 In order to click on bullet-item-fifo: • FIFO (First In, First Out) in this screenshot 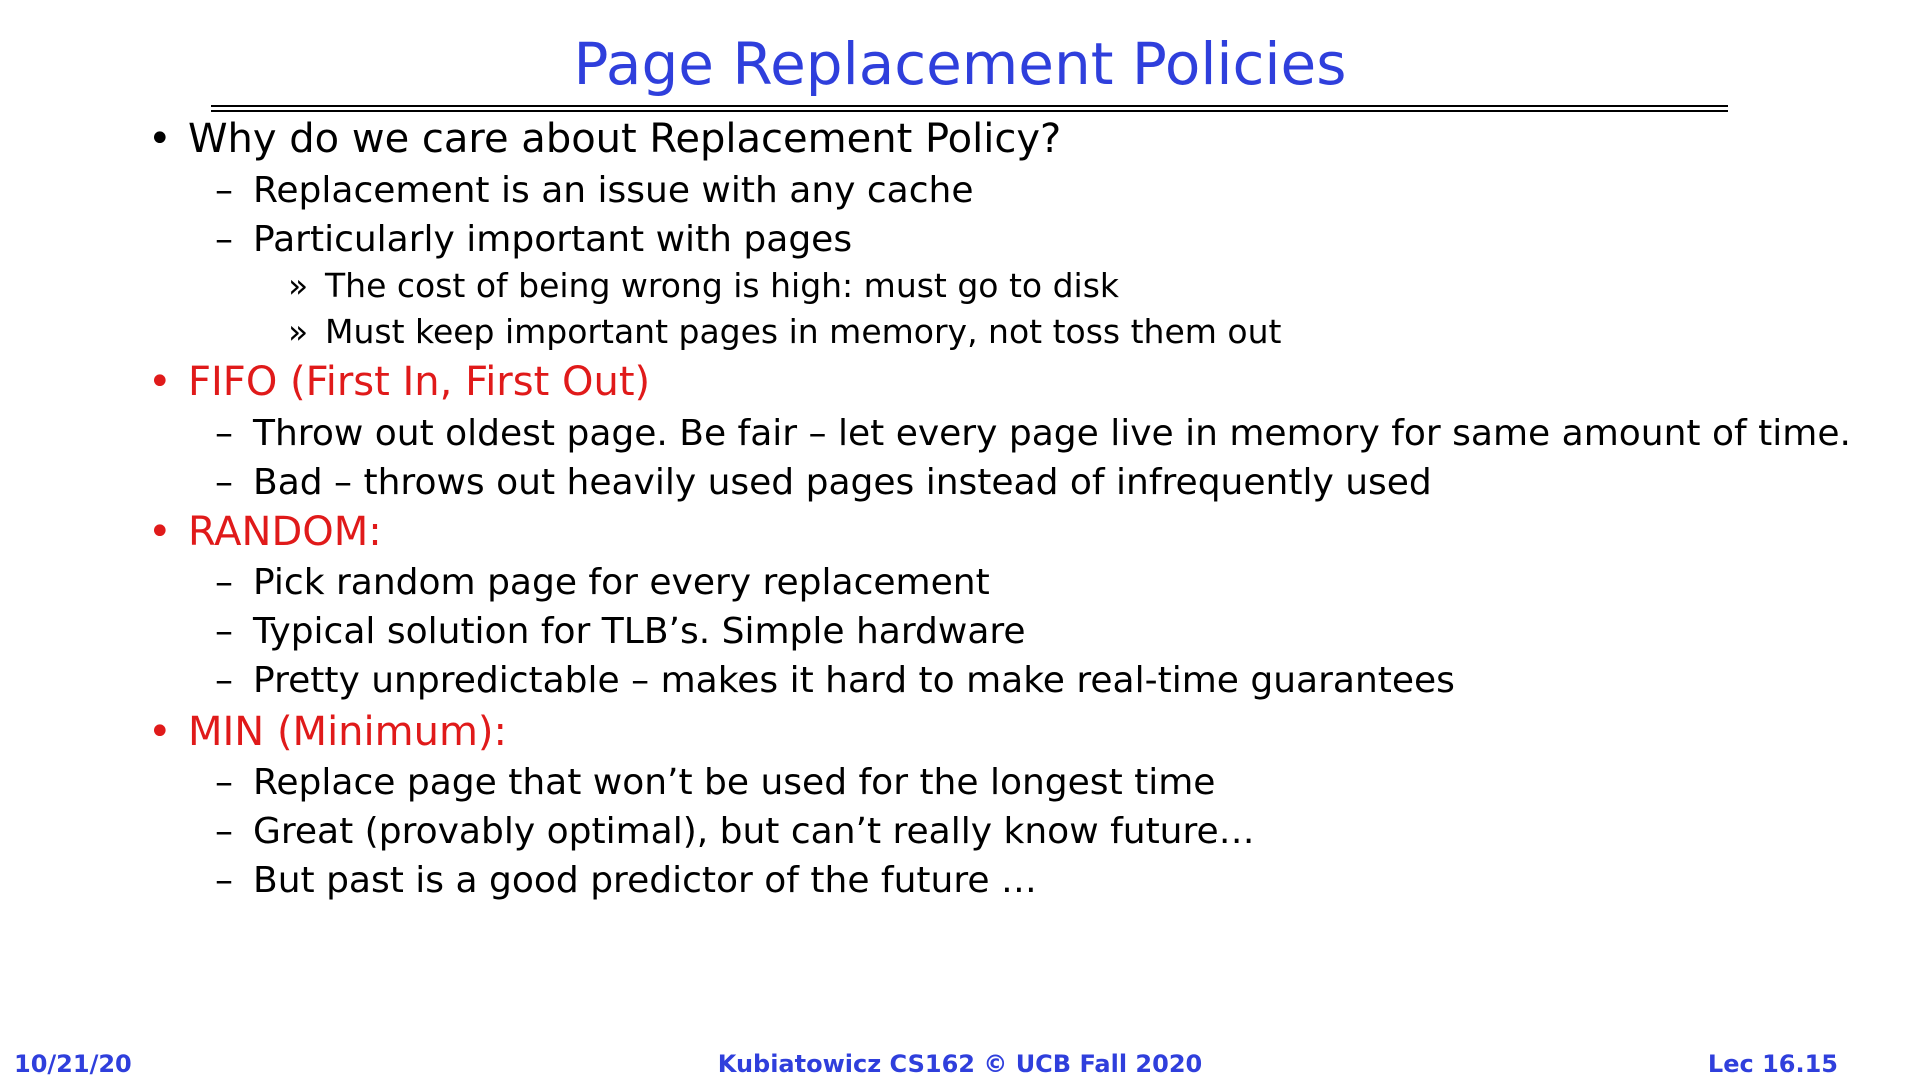, I will do `click(399, 382)`.